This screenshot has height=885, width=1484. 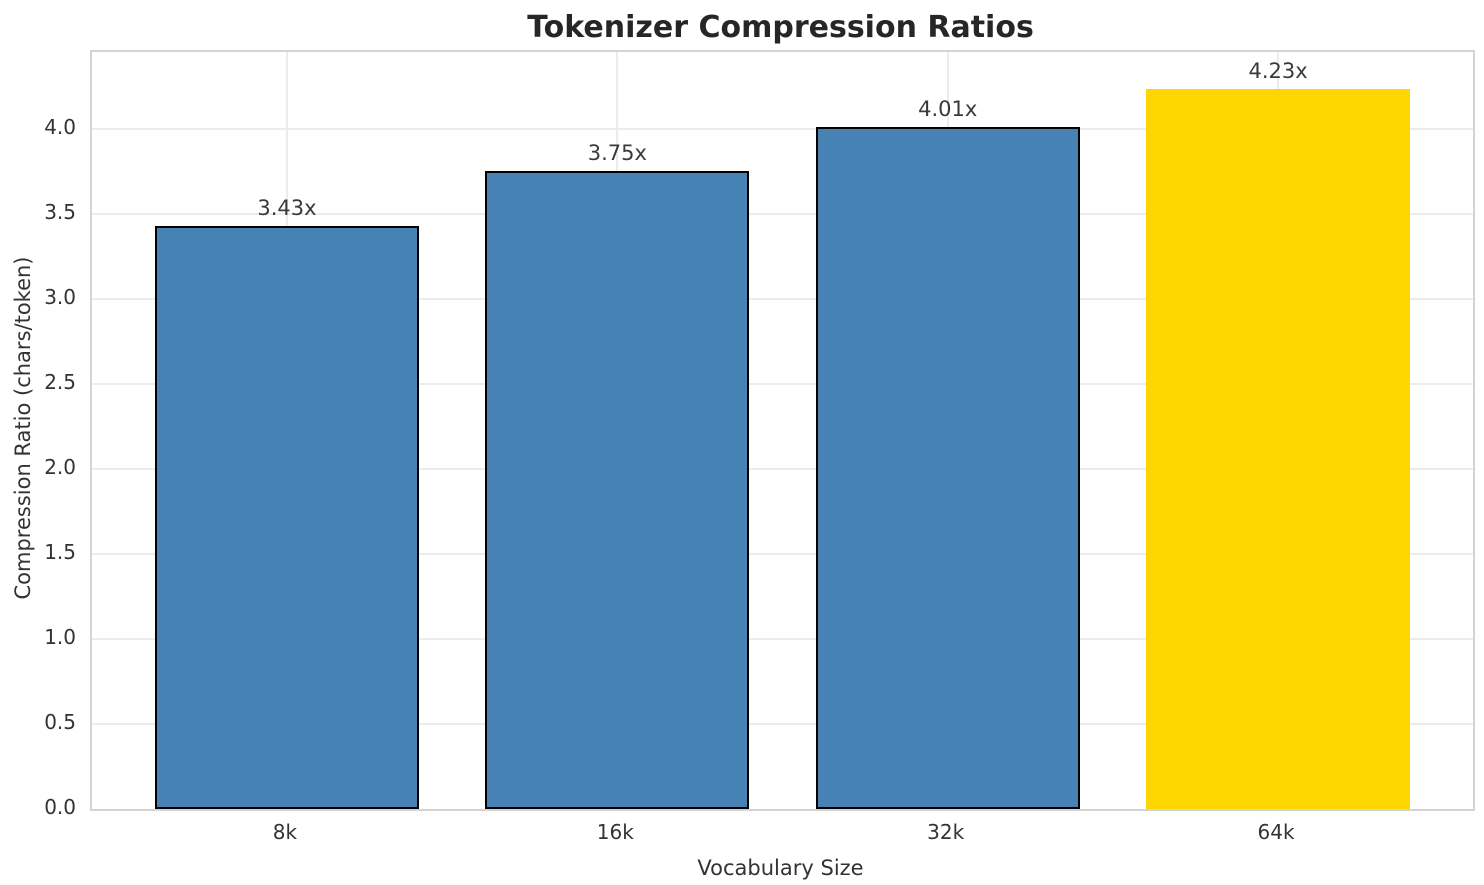 What do you see at coordinates (60, 721) in the screenshot?
I see `y-tick-label: 0.5` at bounding box center [60, 721].